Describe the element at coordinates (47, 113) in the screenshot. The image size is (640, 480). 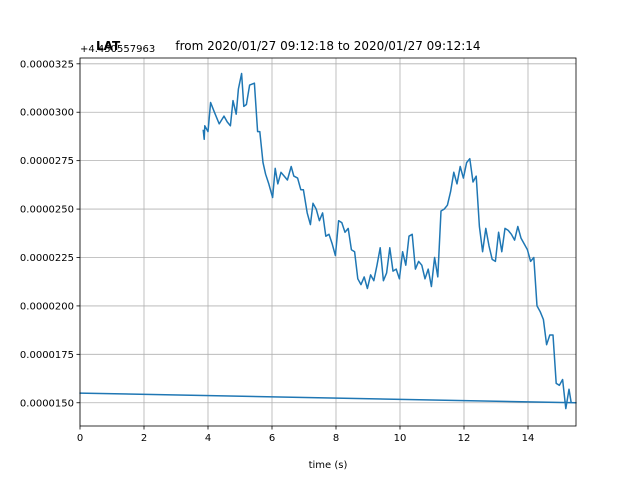
I see `y-tick-label: 0.0000300` at that location.